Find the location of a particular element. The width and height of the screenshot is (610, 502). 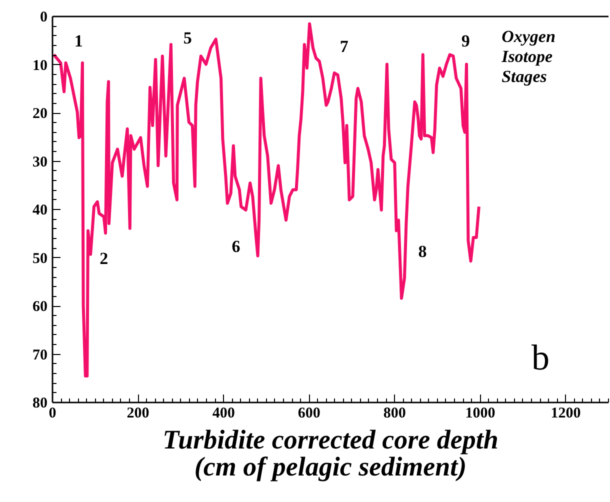

x-tick-label: 200 is located at coordinates (138, 414).